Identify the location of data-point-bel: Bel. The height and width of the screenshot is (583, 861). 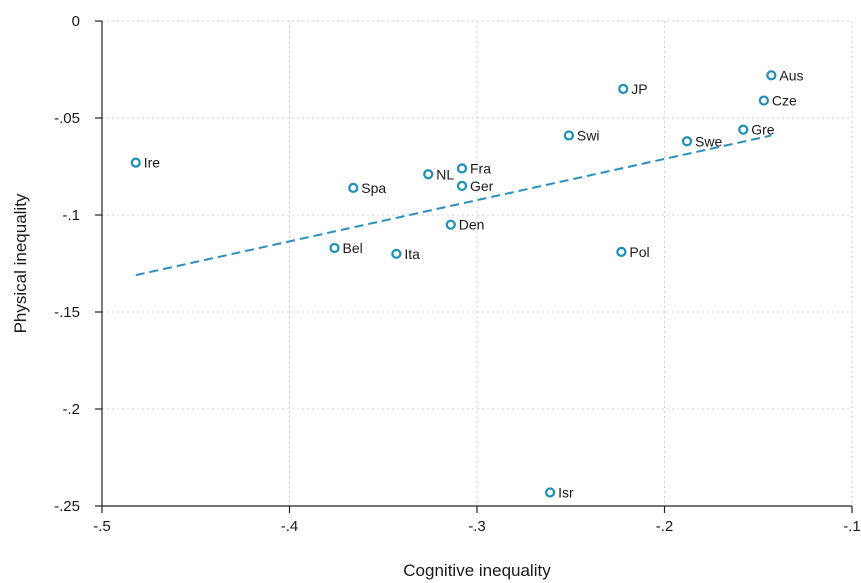
(346, 248).